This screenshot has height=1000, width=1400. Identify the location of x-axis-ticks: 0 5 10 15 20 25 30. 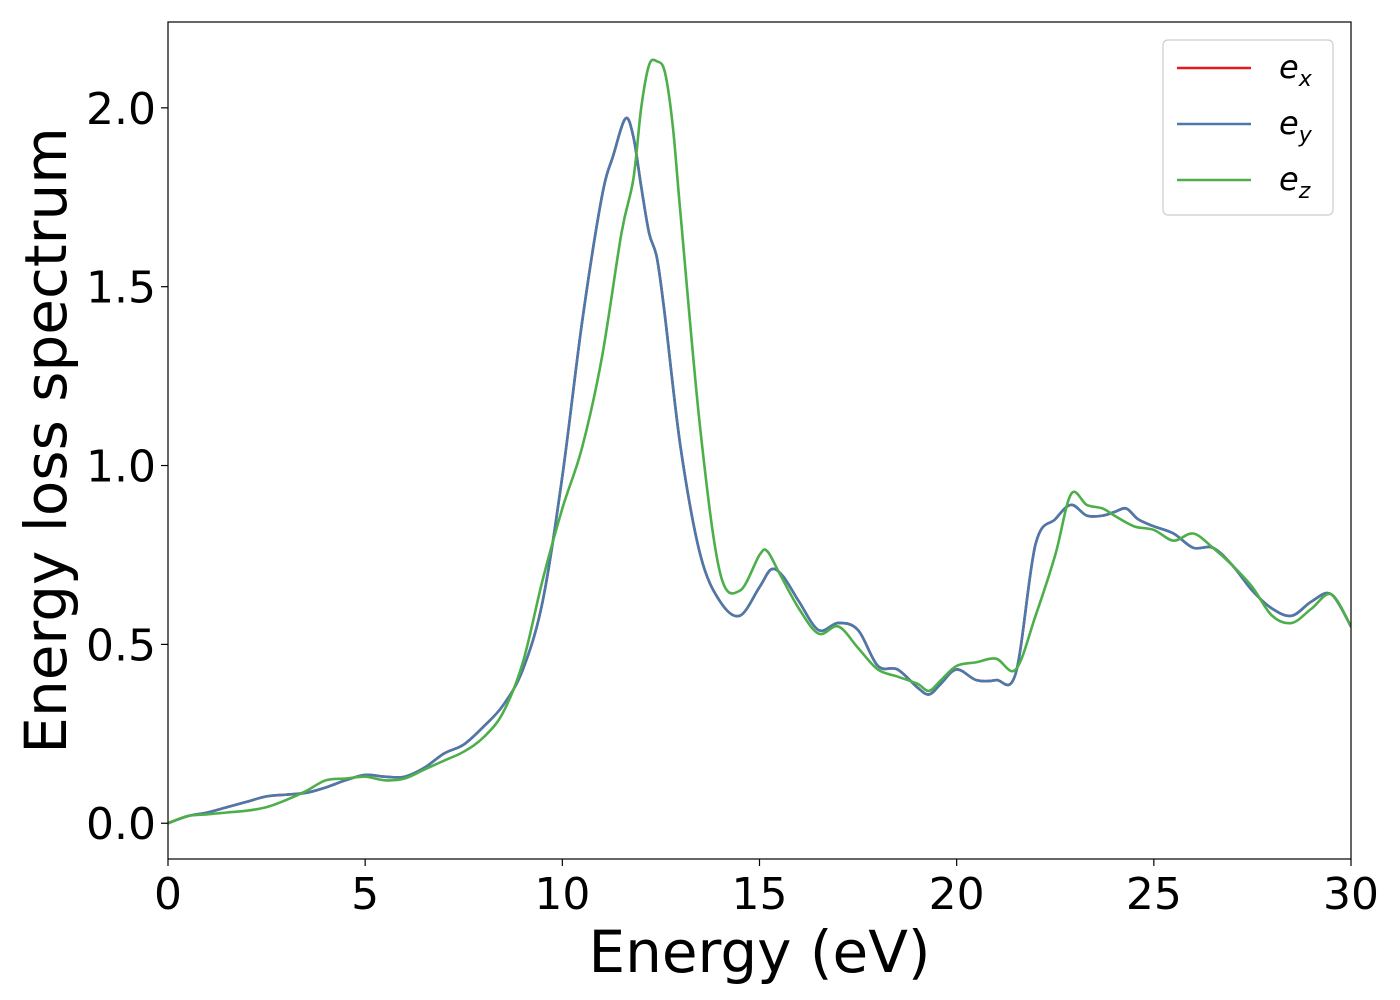
(766, 889).